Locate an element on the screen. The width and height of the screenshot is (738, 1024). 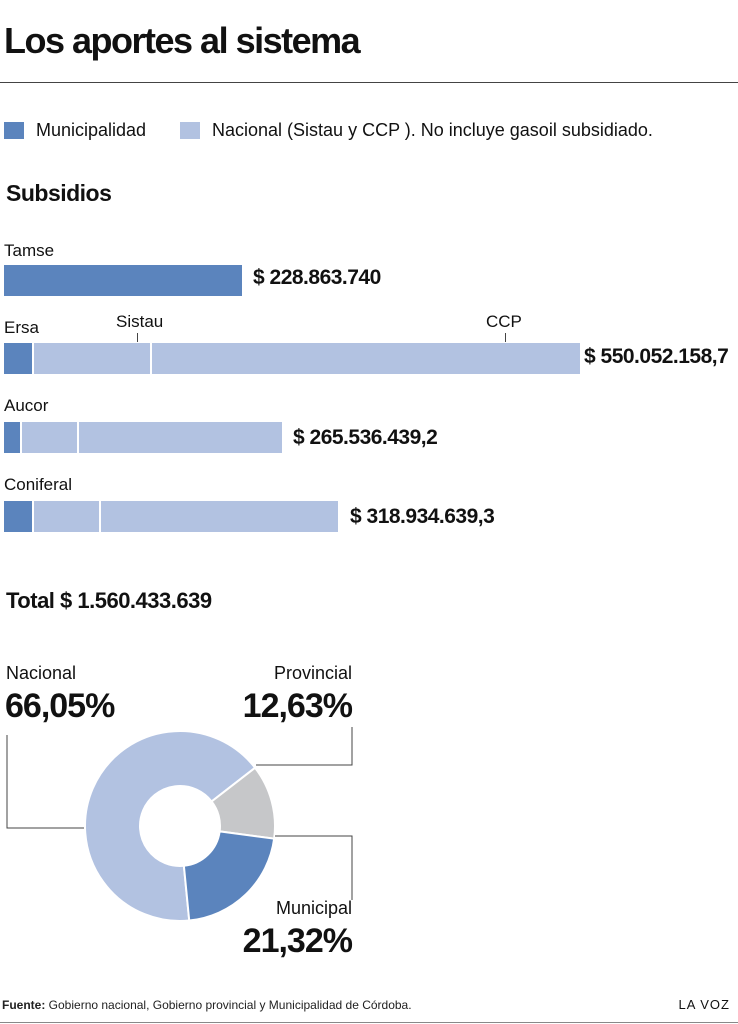
segment-label-sistau: Sistau is located at coordinates (140, 321).